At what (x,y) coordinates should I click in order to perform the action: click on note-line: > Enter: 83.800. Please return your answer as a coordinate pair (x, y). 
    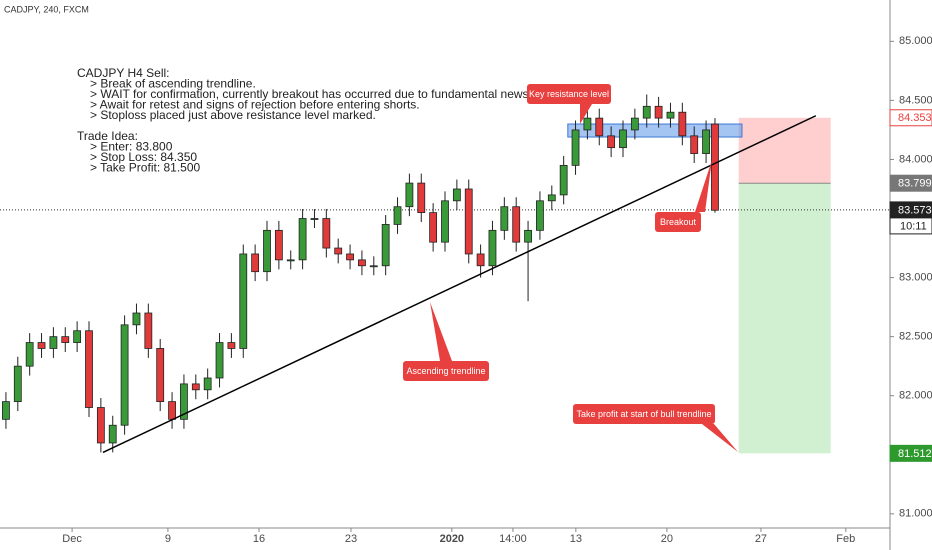
    Looking at the image, I should click on (131, 147).